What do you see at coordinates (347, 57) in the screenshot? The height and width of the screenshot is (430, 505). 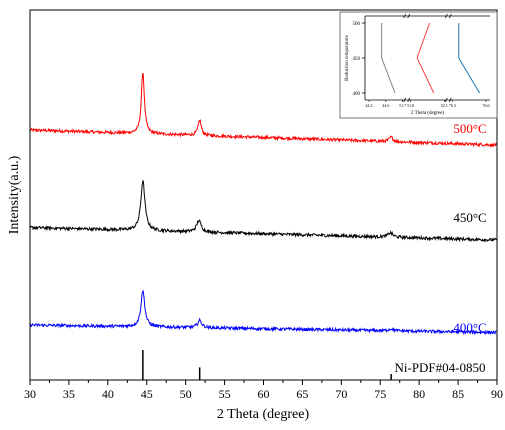 I see `inset-y-label: Reduction temperature` at bounding box center [347, 57].